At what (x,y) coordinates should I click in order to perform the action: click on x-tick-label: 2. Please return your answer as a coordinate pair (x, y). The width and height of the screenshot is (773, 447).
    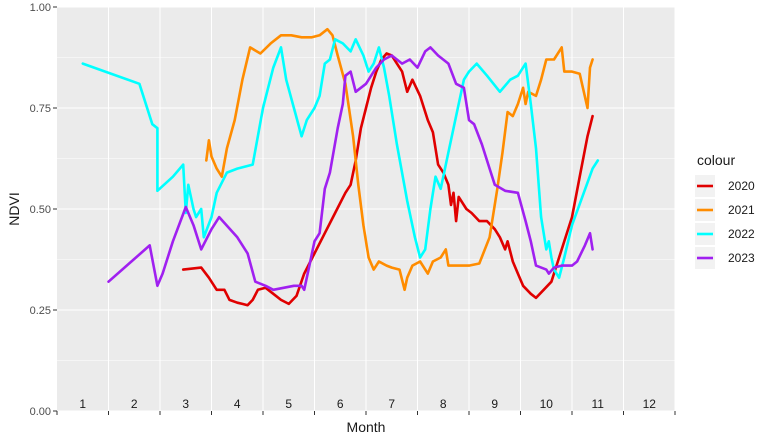
    Looking at the image, I should click on (134, 404).